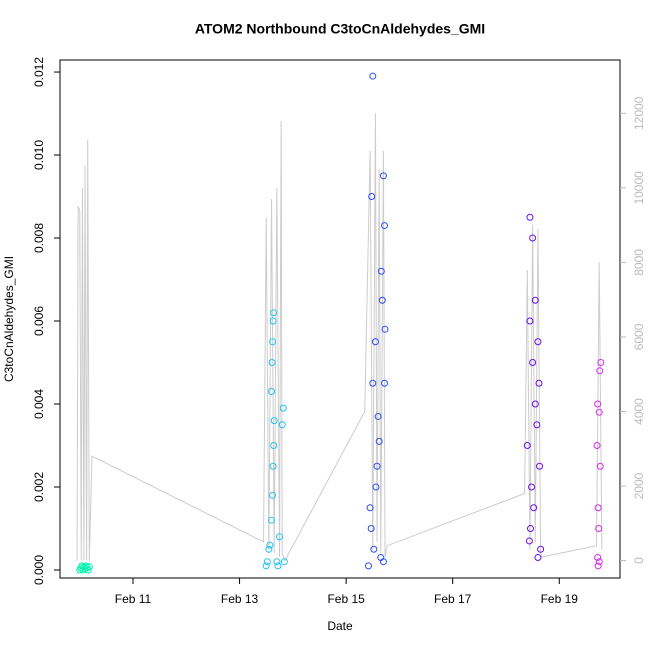  What do you see at coordinates (240, 599) in the screenshot?
I see `x-tick-label: Feb 13` at bounding box center [240, 599].